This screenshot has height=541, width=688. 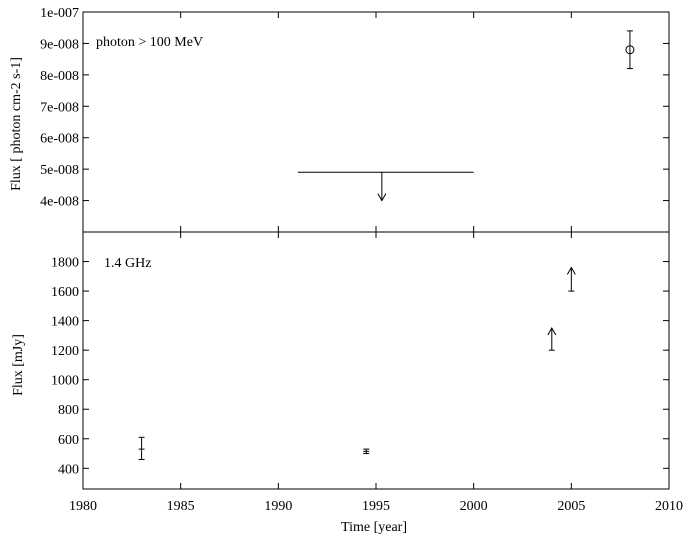 I want to click on gamma-data-point, so click(x=630, y=50).